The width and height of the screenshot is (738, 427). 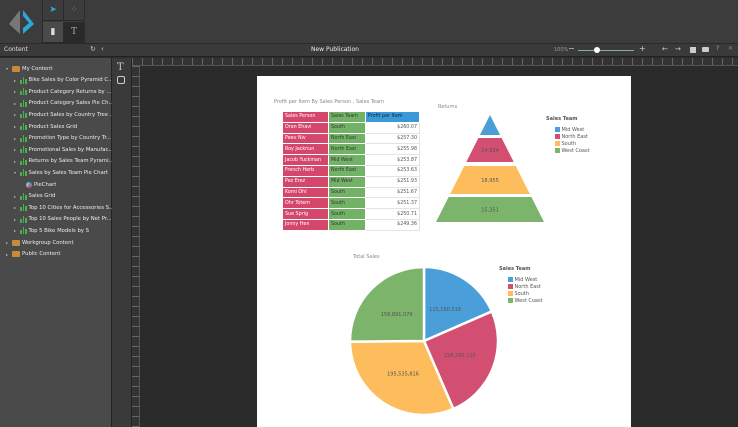 What do you see at coordinates (120, 67) in the screenshot?
I see `text-tool-icon: T` at bounding box center [120, 67].